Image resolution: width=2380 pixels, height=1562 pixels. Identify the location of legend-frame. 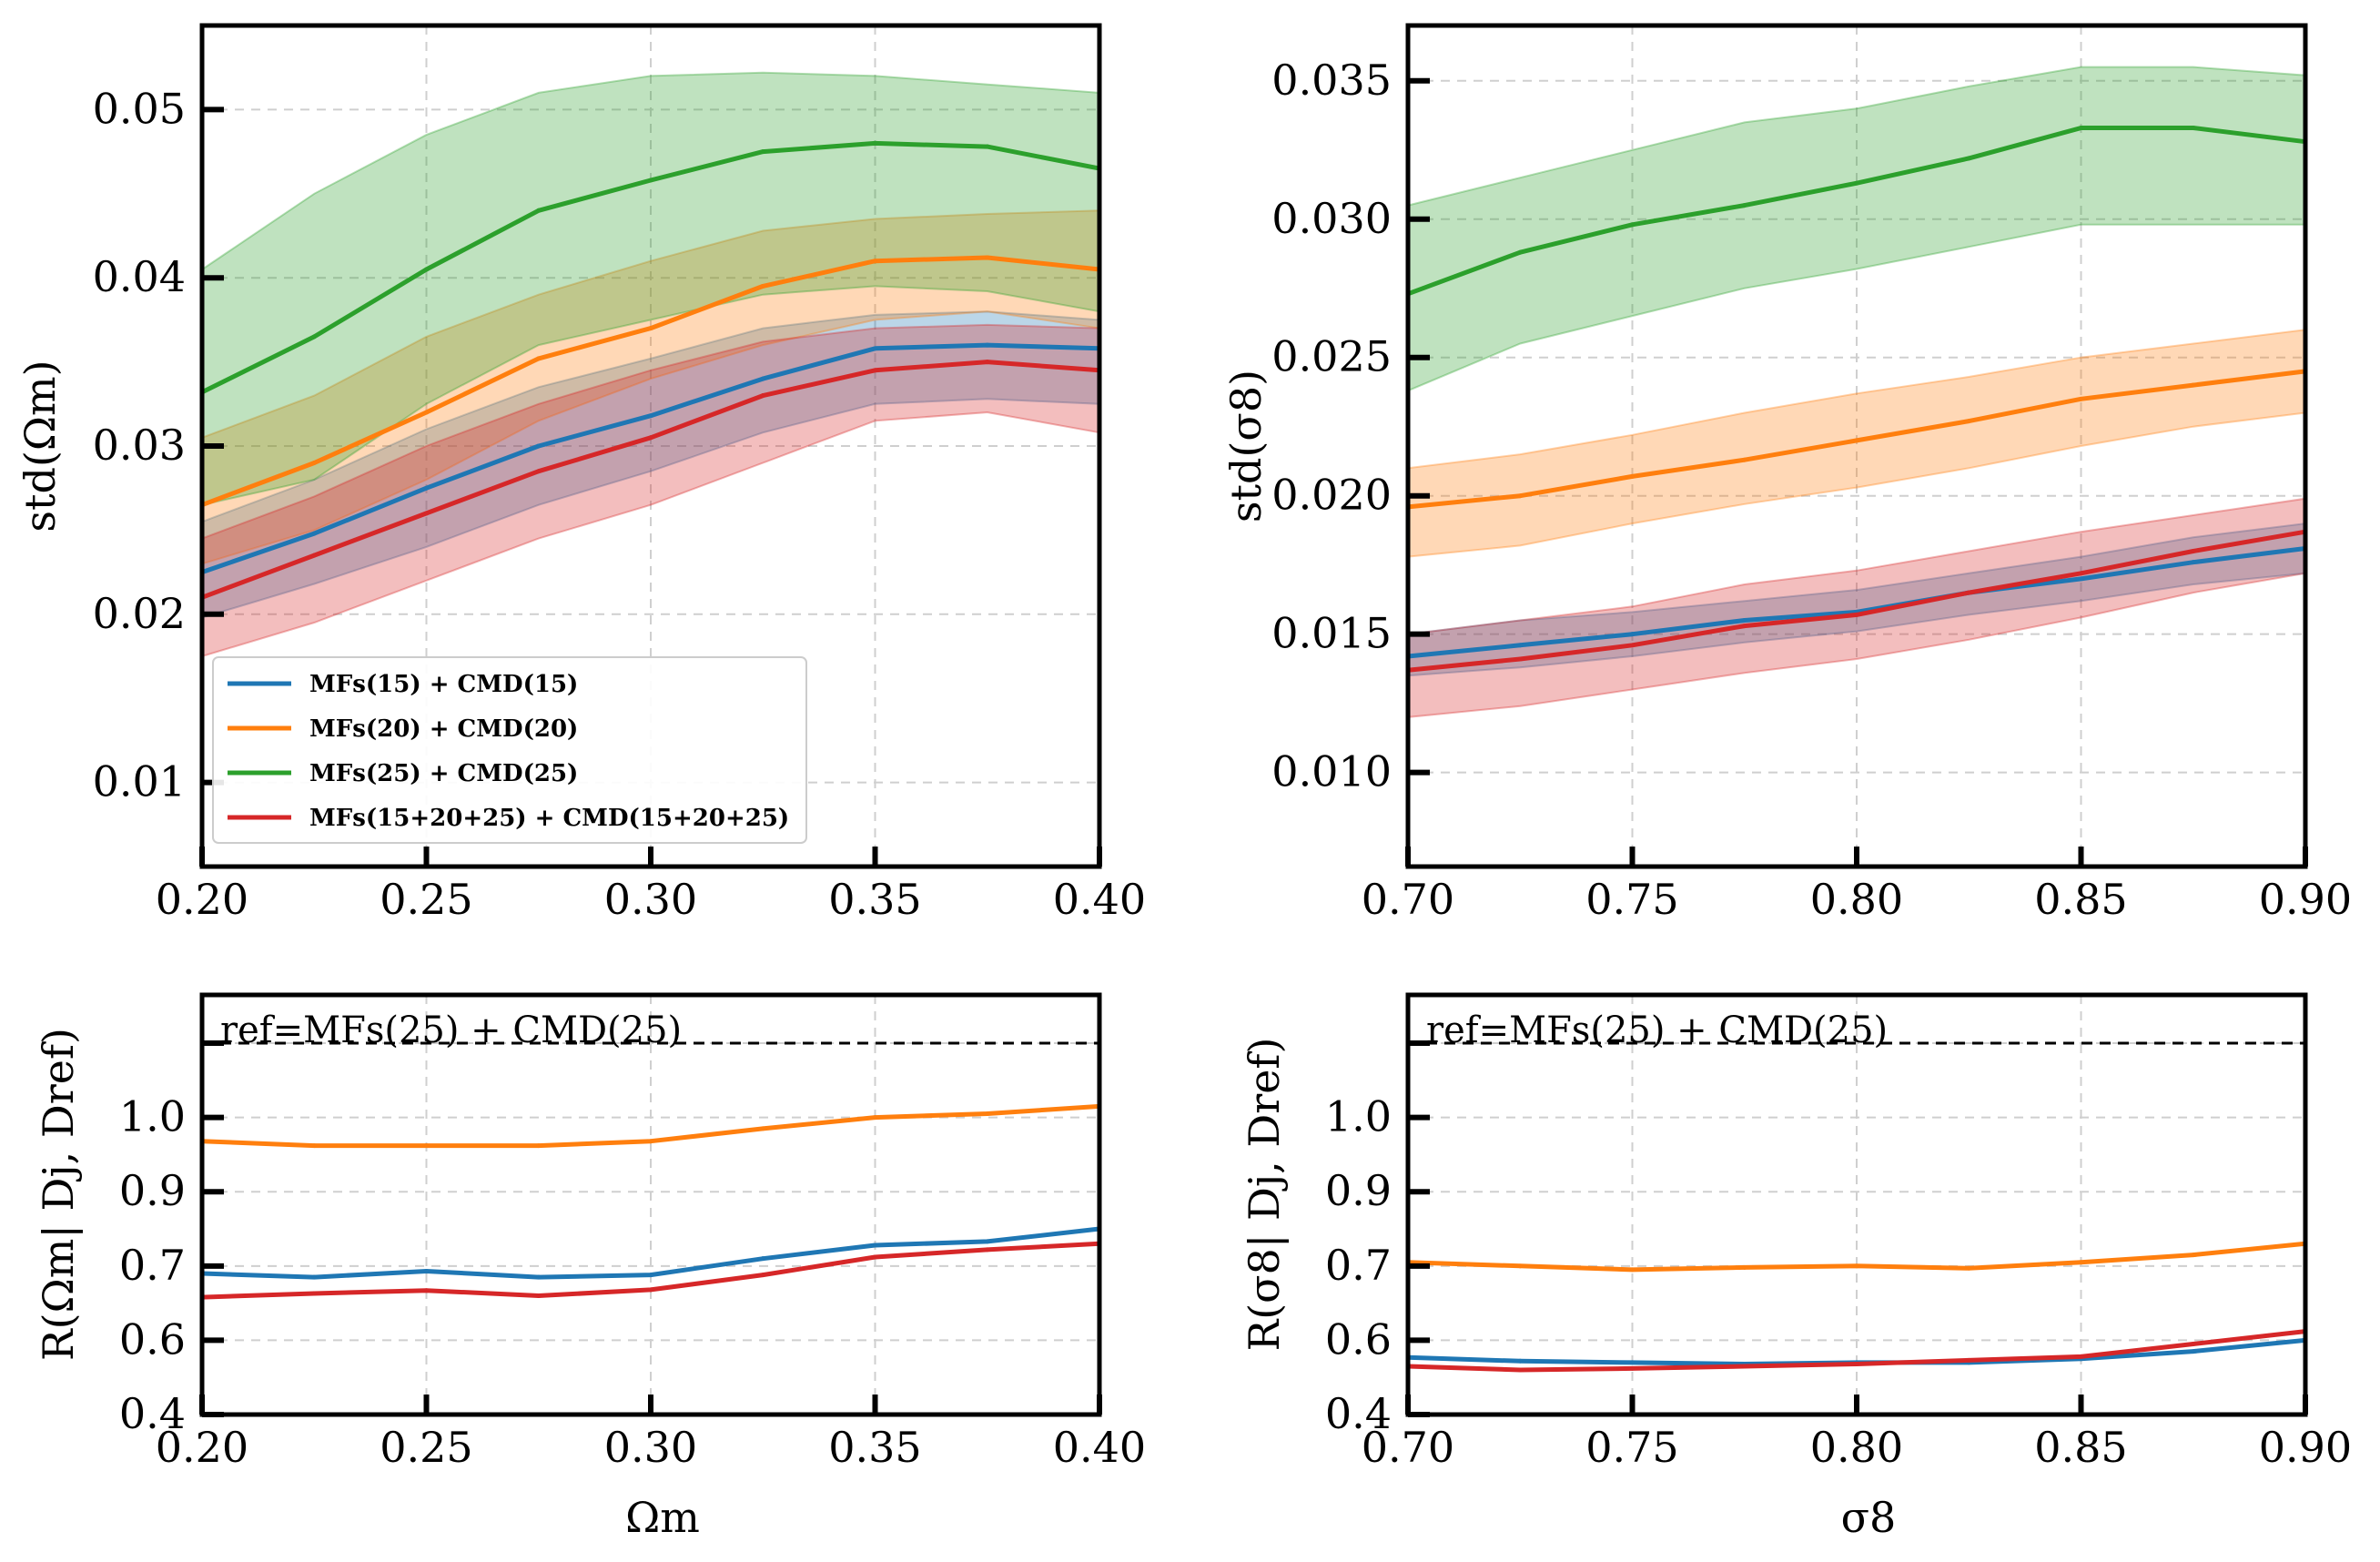
(510, 750).